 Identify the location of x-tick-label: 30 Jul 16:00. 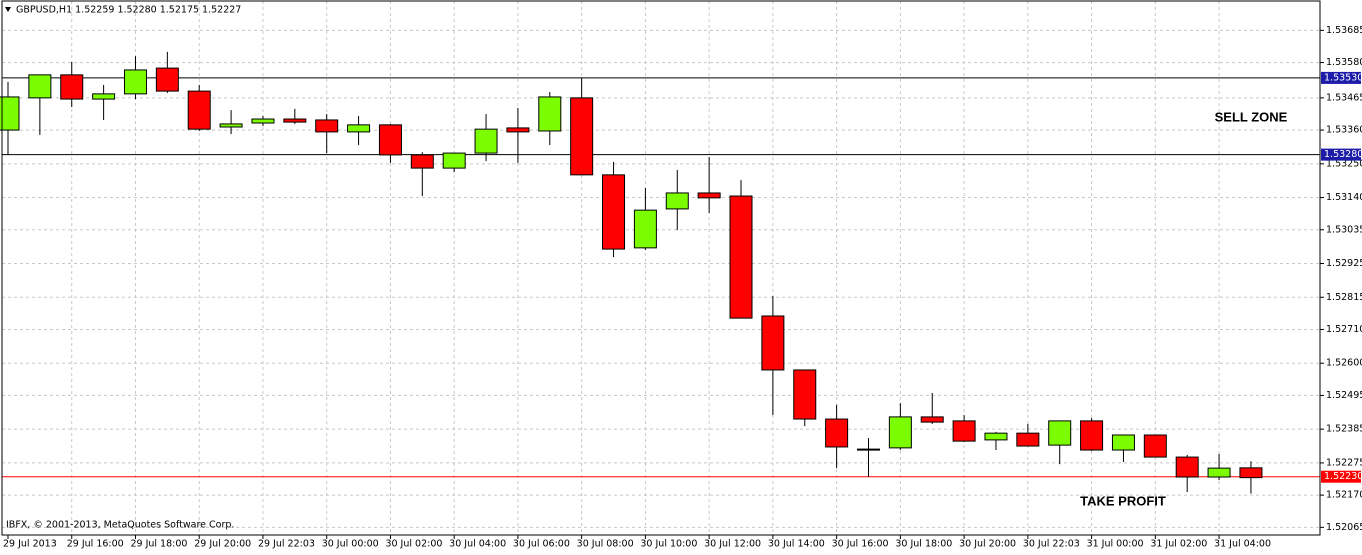
(860, 544).